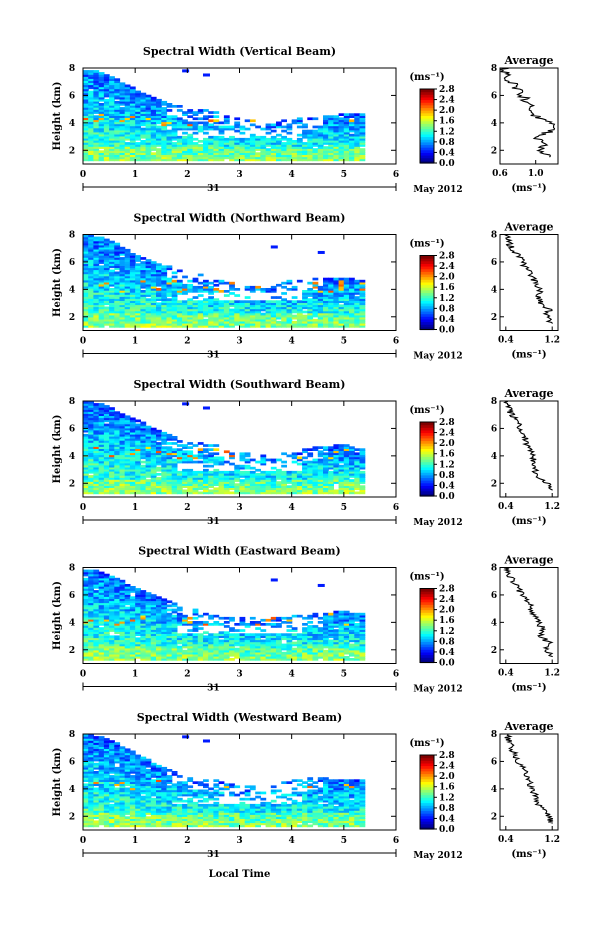 Image resolution: width=613 pixels, height=929 pixels. I want to click on avg-y-tick-label: 2, so click(494, 484).